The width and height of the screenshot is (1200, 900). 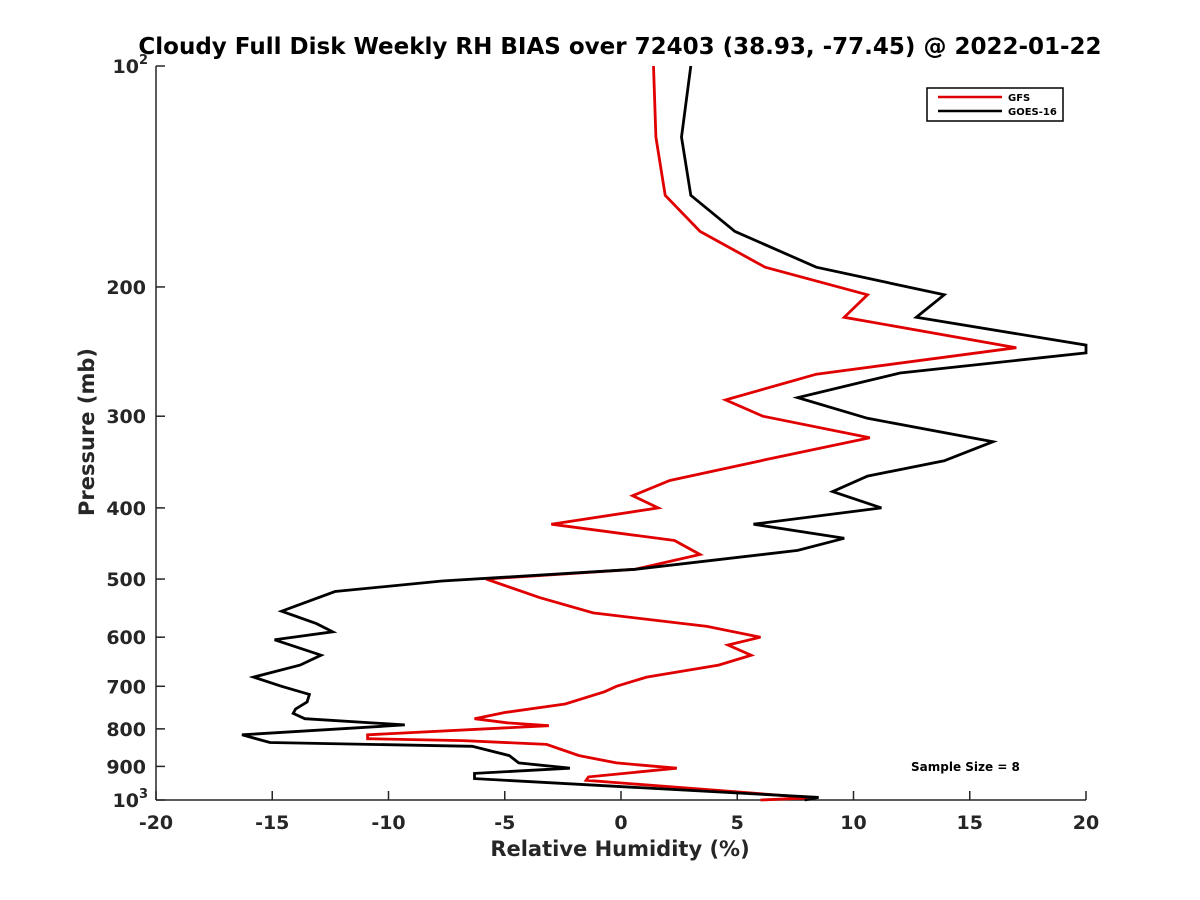 What do you see at coordinates (619, 849) in the screenshot?
I see `x-axis-label: Relative Humidity (%)` at bounding box center [619, 849].